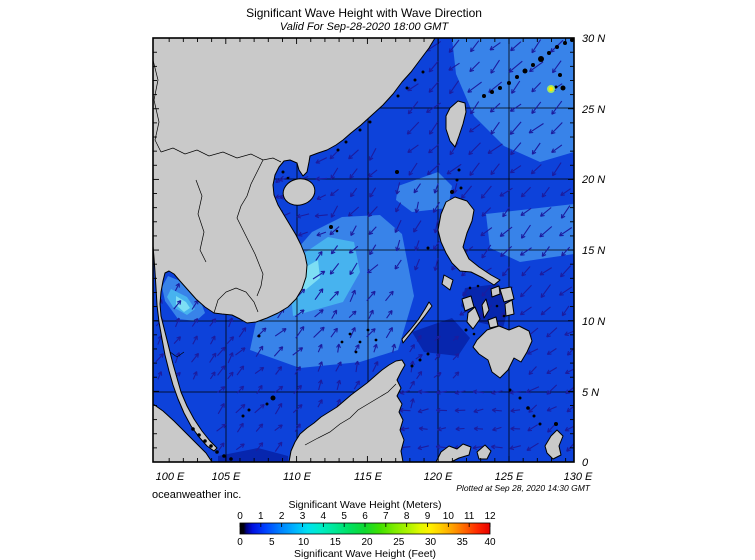 This screenshot has width=755, height=560. Describe the element at coordinates (447, 282) in the screenshot. I see `mindoro-island` at that location.